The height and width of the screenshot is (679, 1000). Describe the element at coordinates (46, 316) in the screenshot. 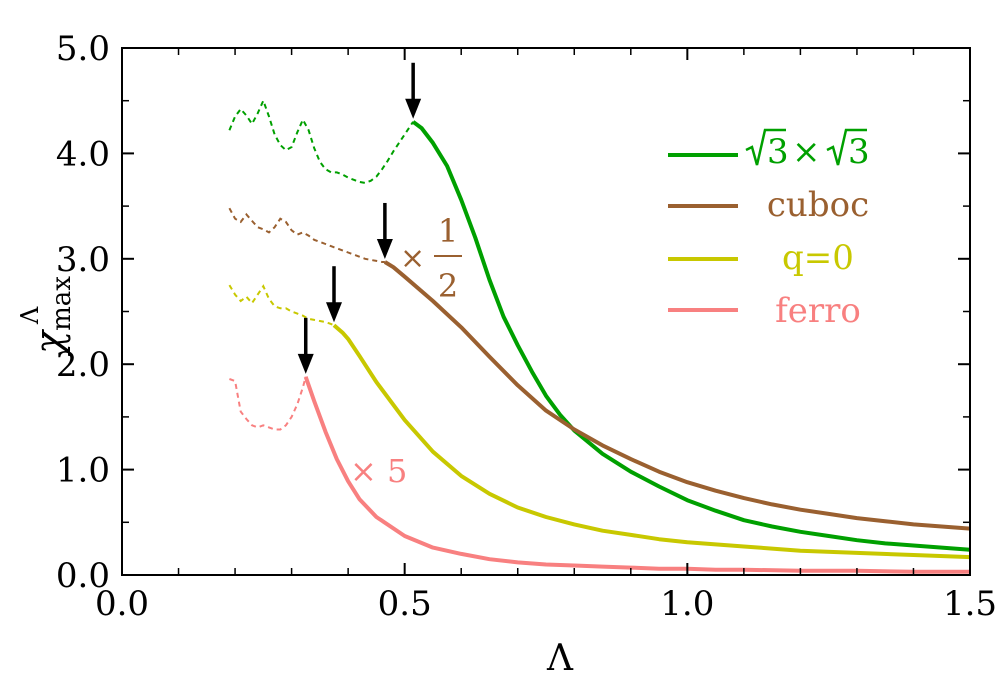

I see `y-axis-label: χmaxΛ` at that location.